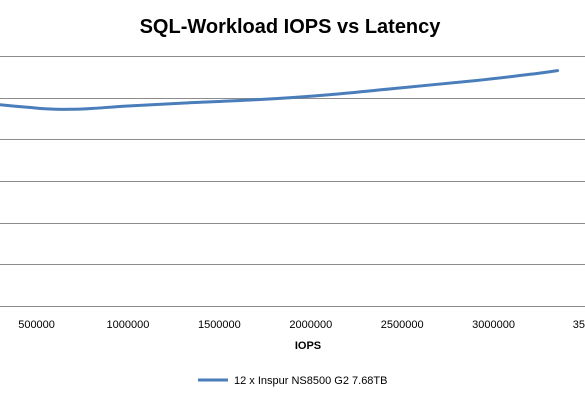 This screenshot has height=400, width=585. What do you see at coordinates (291, 27) in the screenshot?
I see `chart-title: SQL-Workload IOPS vs Latency` at bounding box center [291, 27].